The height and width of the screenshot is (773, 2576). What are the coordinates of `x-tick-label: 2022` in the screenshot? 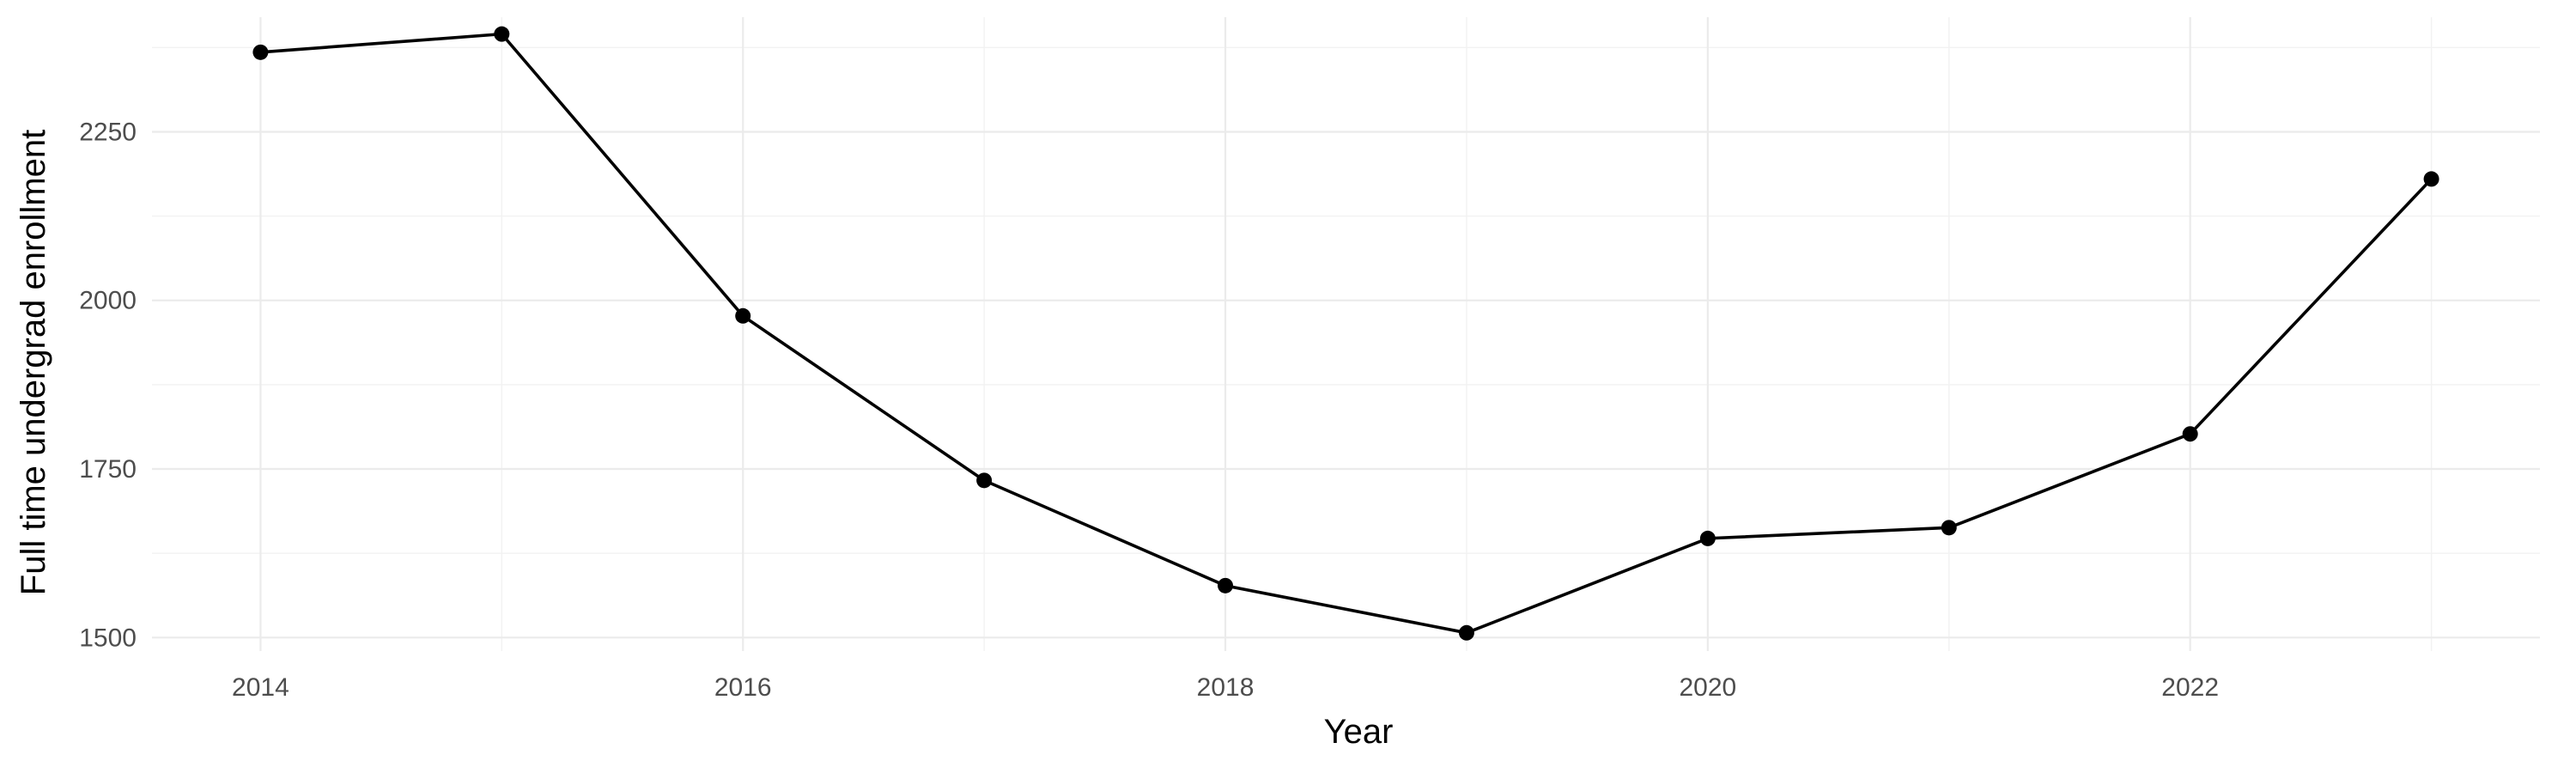 It's located at (2190, 687).